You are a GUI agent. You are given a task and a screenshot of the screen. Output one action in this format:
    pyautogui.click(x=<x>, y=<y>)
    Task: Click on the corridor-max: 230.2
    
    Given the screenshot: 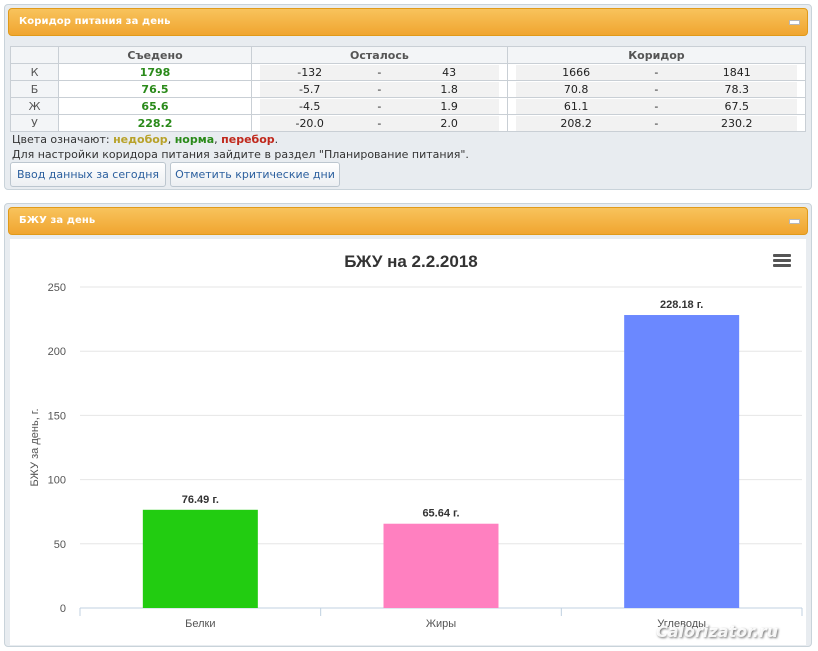 What is the action you would take?
    pyautogui.click(x=736, y=123)
    